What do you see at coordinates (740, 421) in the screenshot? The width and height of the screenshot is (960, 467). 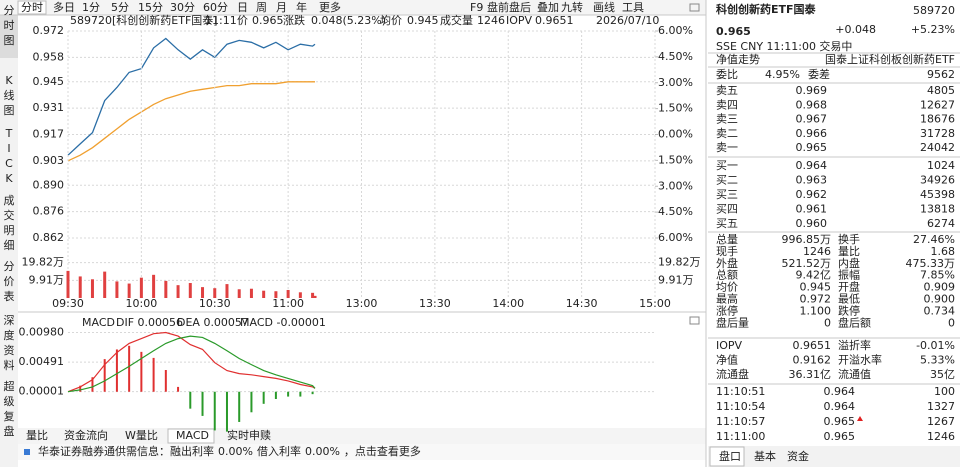 I see `trade-time: 11:10:57` at bounding box center [740, 421].